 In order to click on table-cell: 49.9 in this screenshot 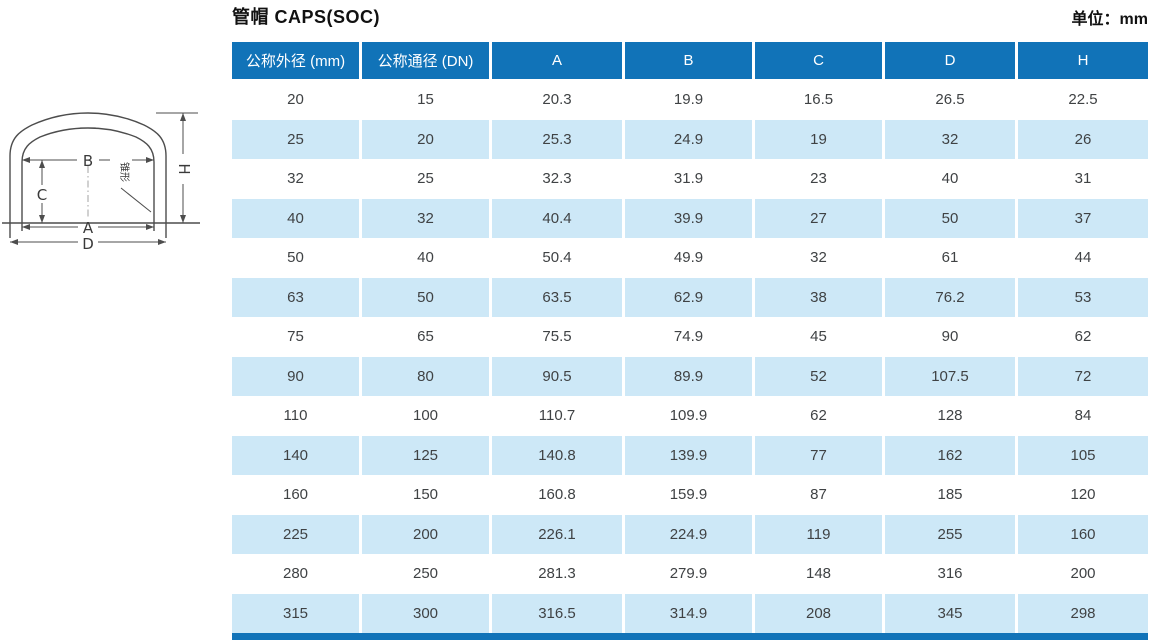, I will do `click(688, 258)`.